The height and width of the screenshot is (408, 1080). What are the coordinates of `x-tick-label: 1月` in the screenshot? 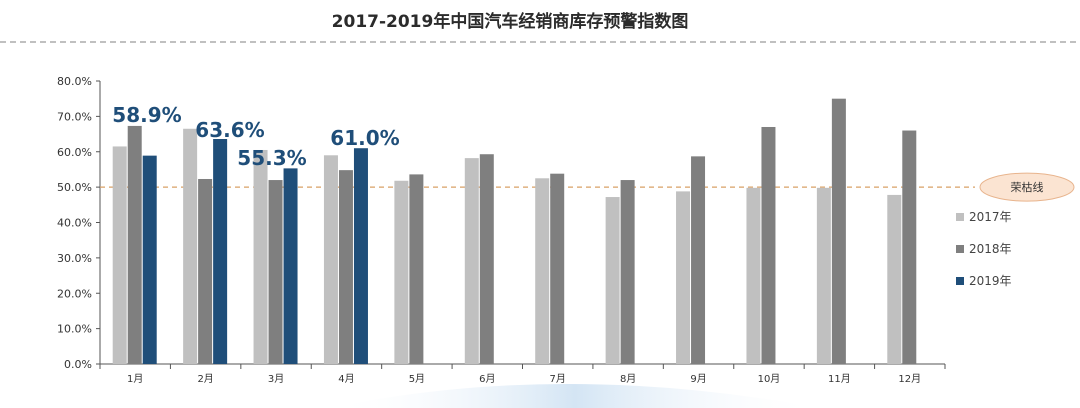 It's located at (135, 379).